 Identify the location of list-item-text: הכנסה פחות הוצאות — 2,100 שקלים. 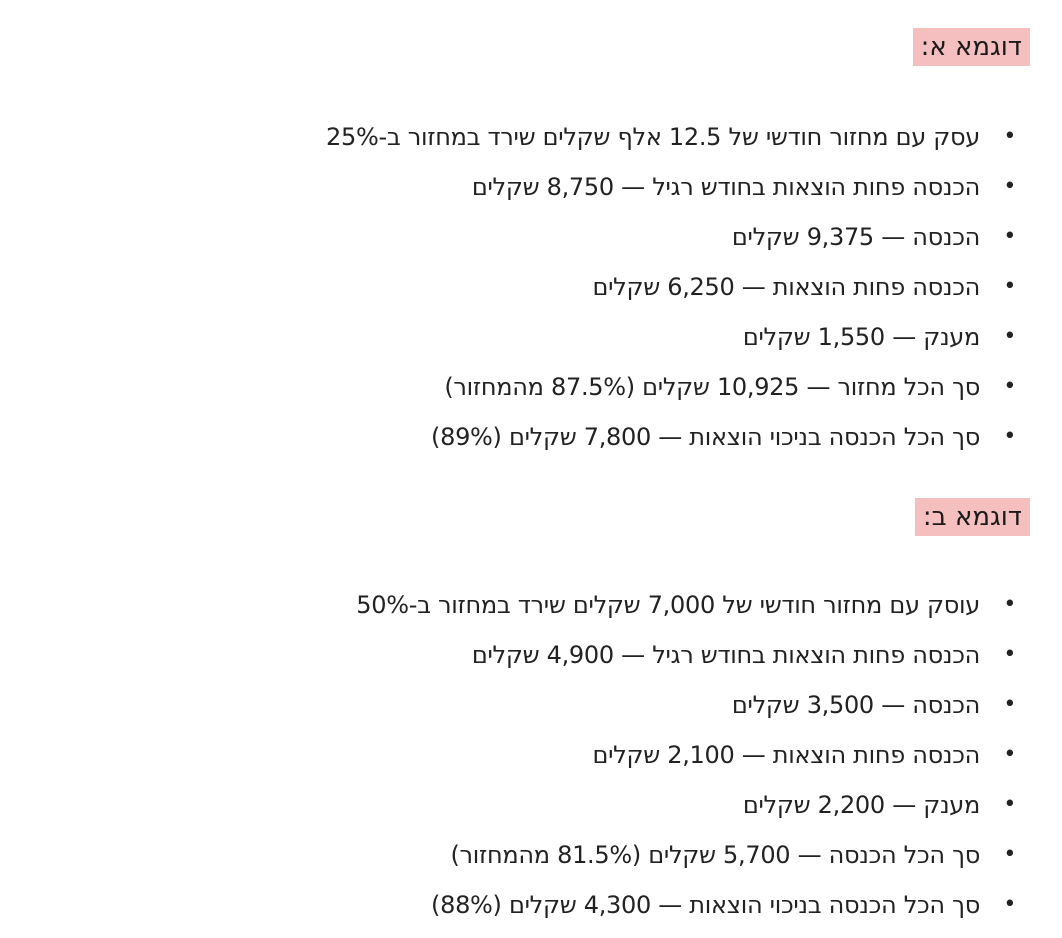
(786, 755).